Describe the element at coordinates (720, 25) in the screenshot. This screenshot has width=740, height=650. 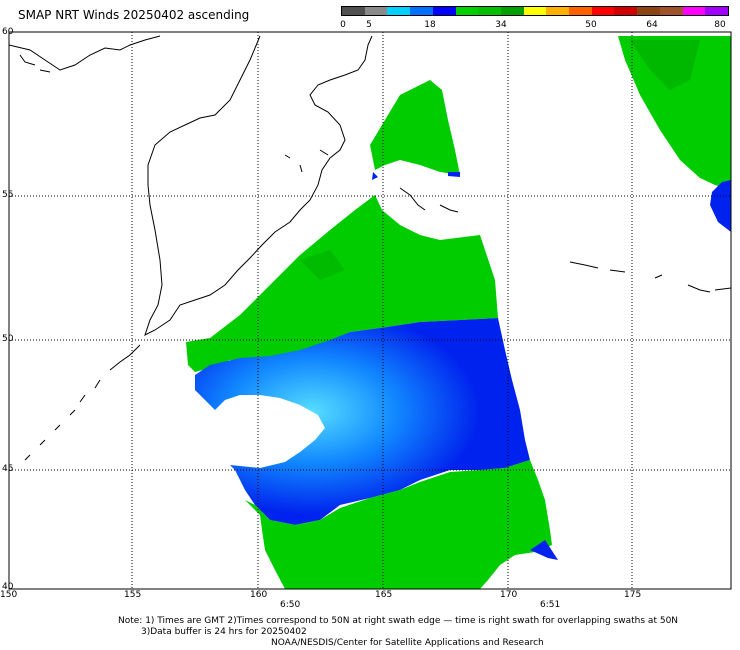
I see `colorbar-label-80: 80` at that location.